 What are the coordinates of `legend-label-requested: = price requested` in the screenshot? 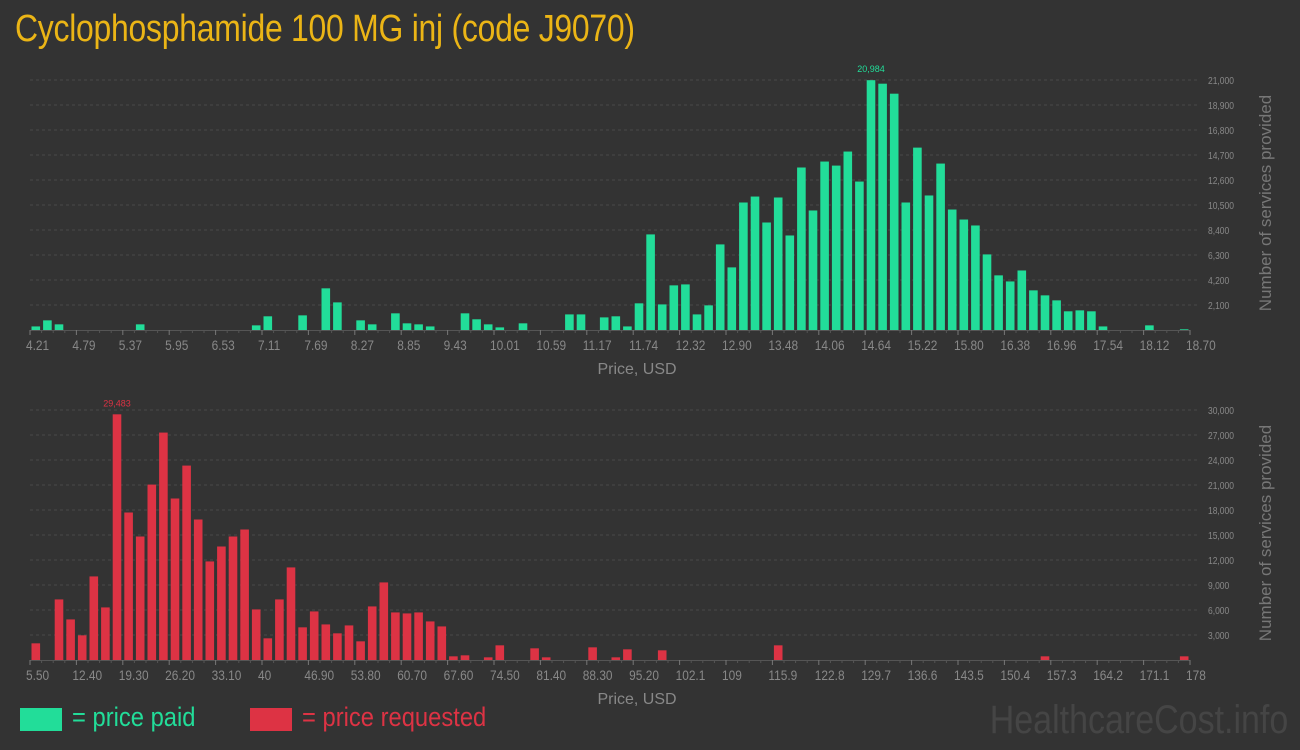 It's located at (394, 717).